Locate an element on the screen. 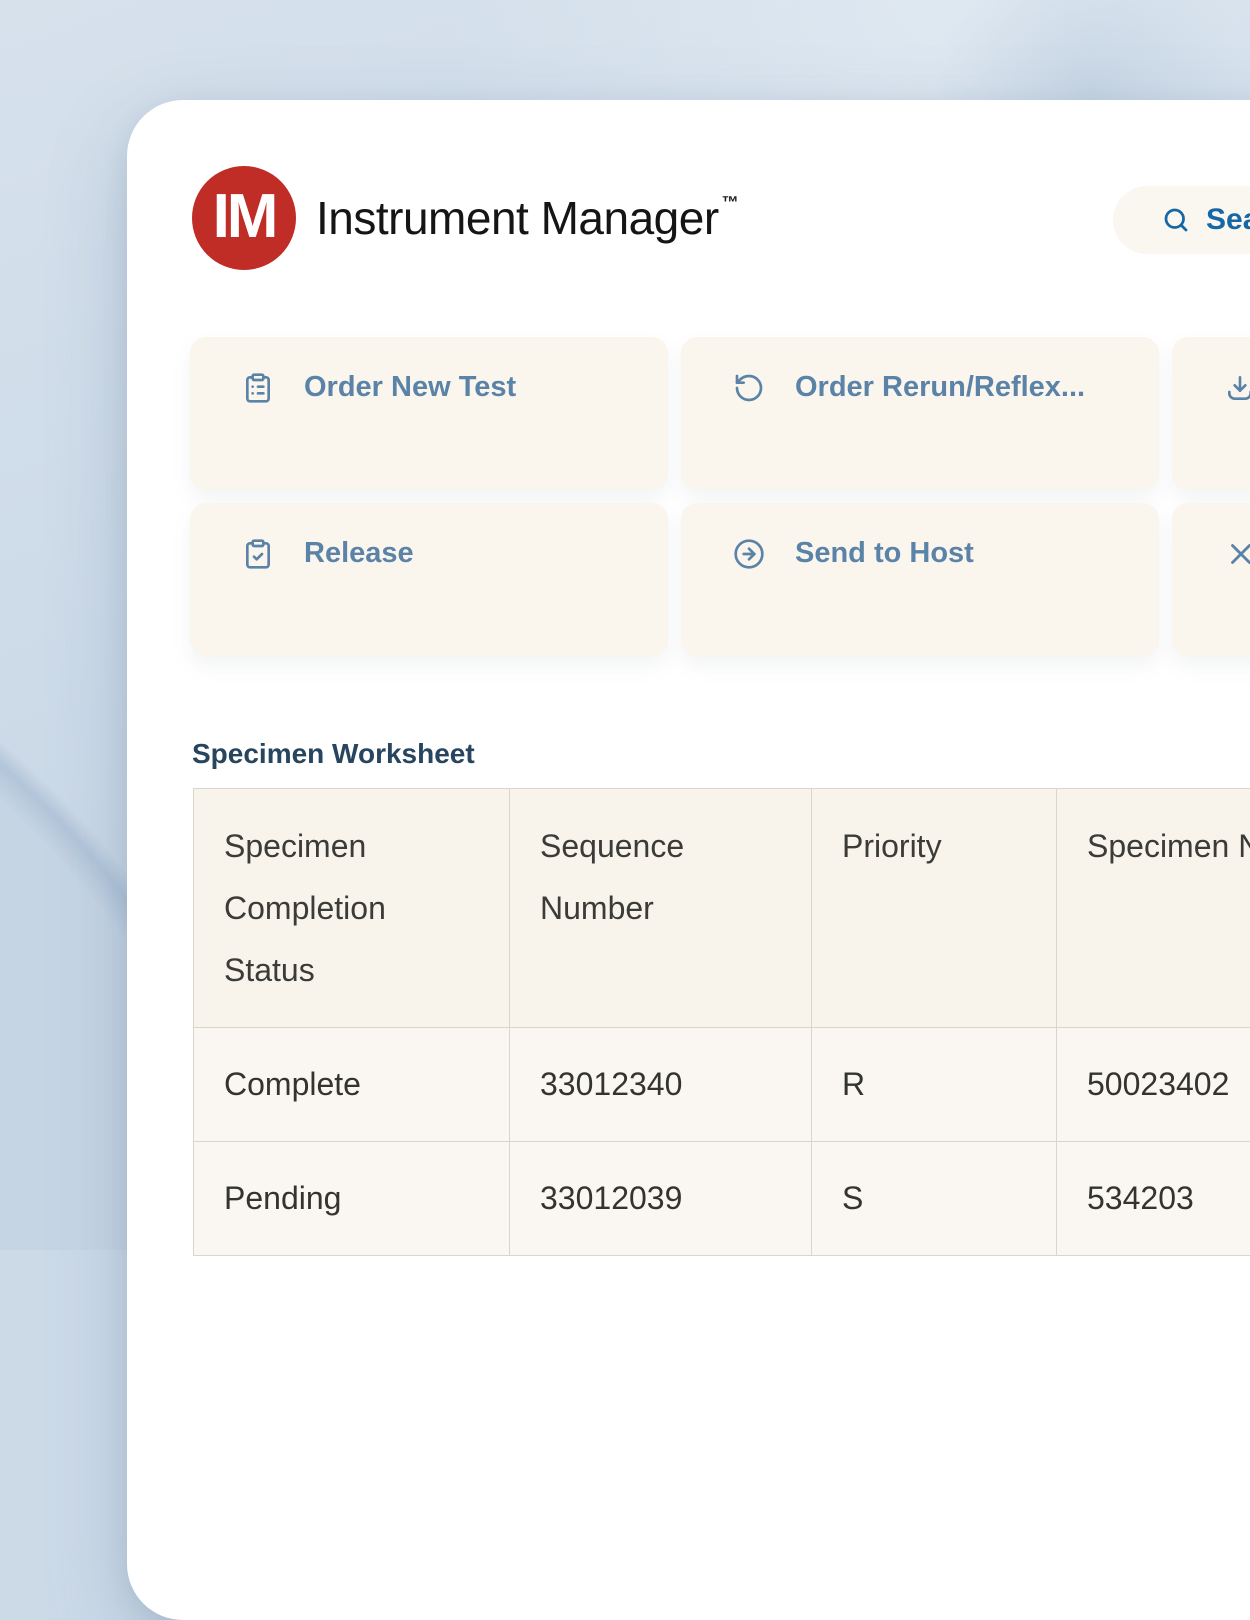 The image size is (1250, 1620). cell-status: Pending is located at coordinates (352, 1199).